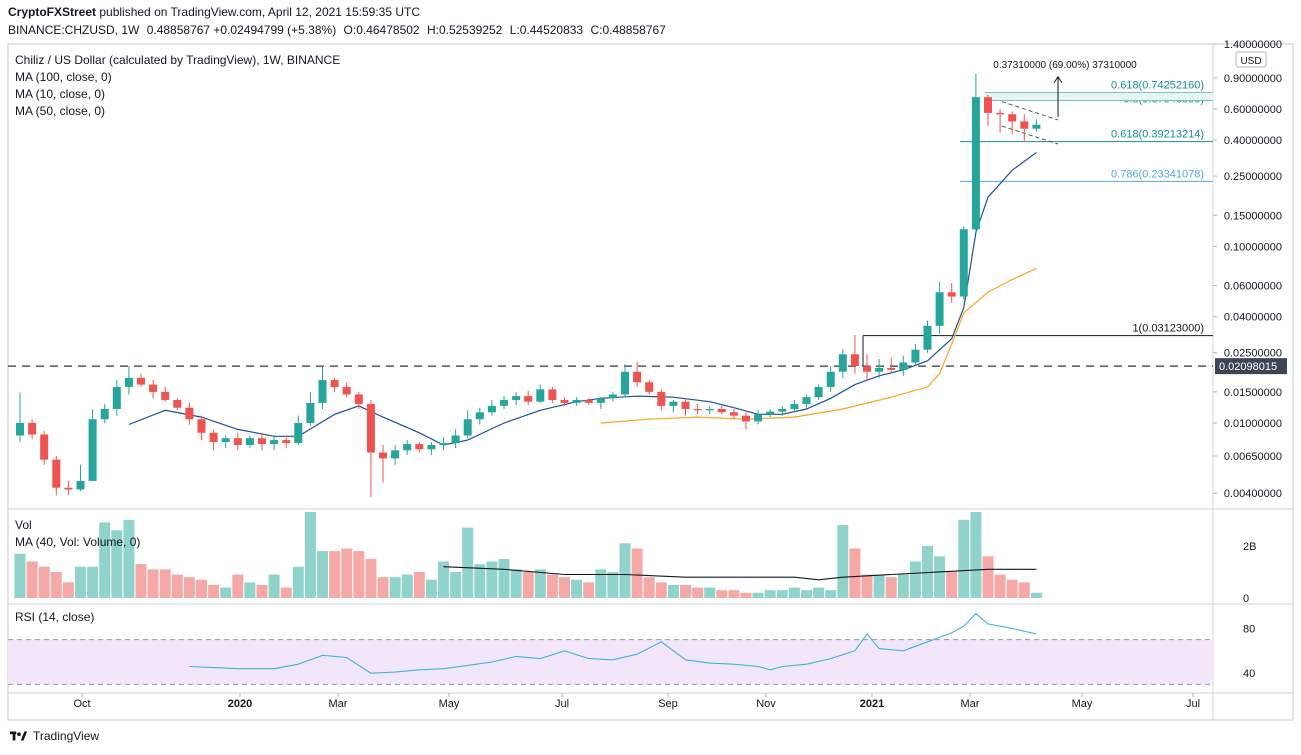 Image resolution: width=1301 pixels, height=755 pixels. I want to click on legend-ma50: MA (50, close, 0), so click(60, 111).